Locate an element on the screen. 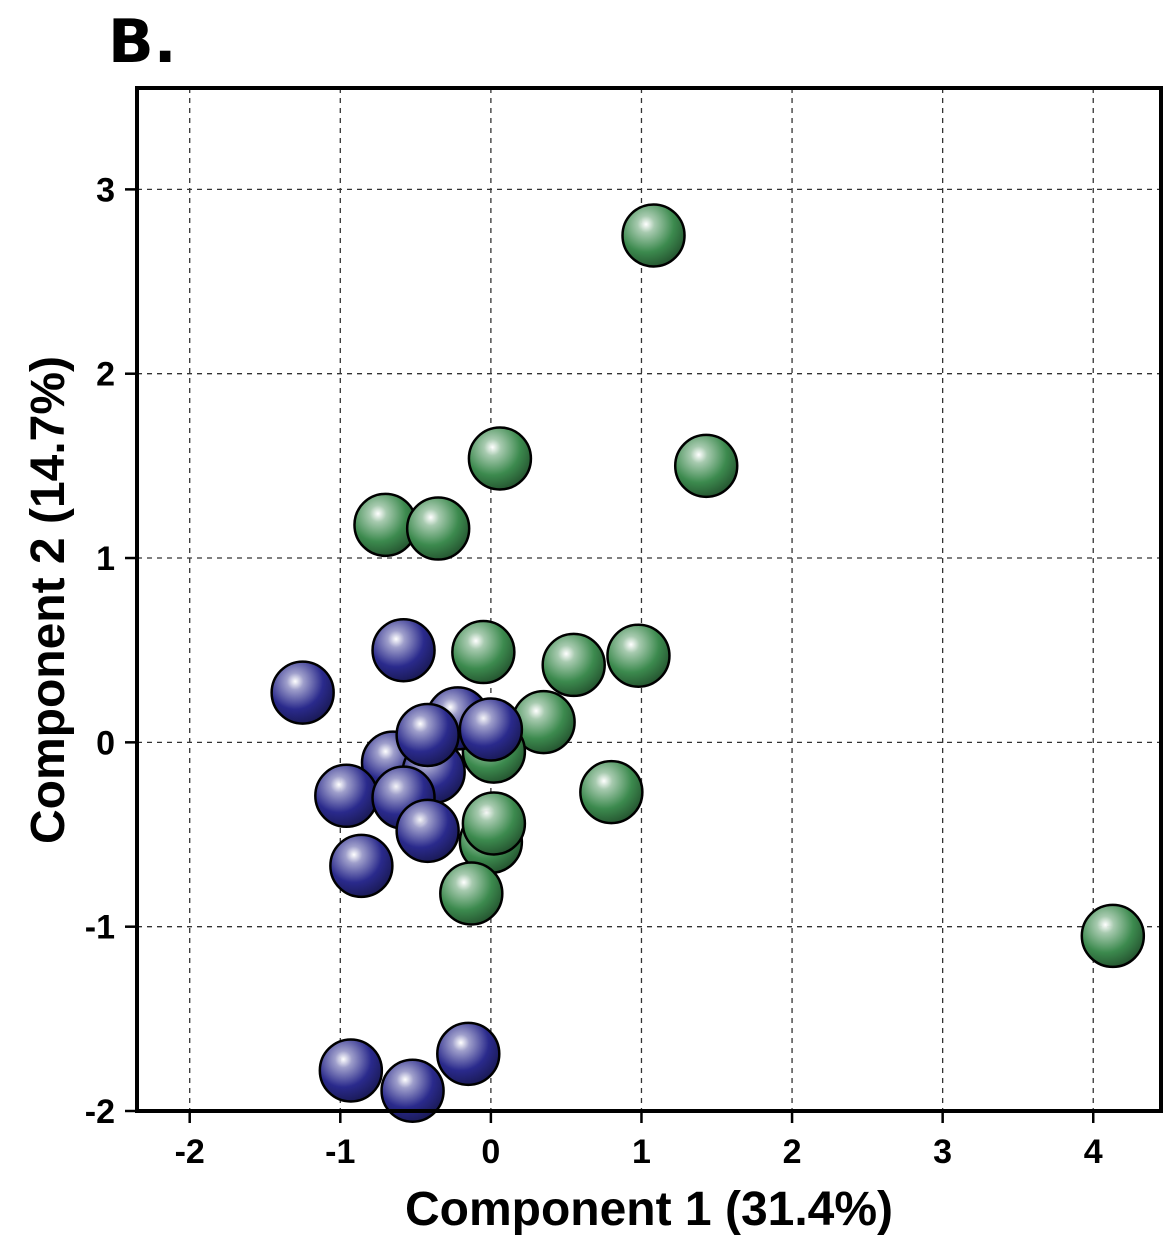  x-tick-label: -2 is located at coordinates (190, 1152).